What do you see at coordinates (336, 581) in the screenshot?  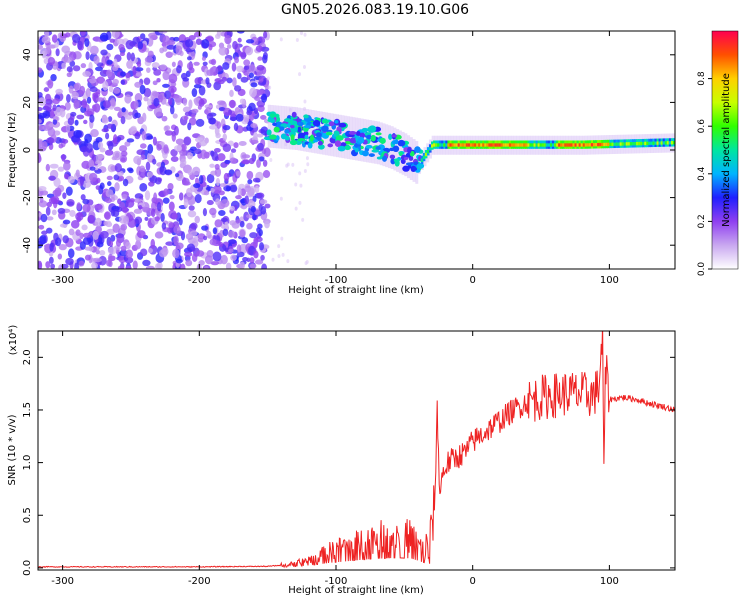 I see `x-tick-label: -100` at bounding box center [336, 581].